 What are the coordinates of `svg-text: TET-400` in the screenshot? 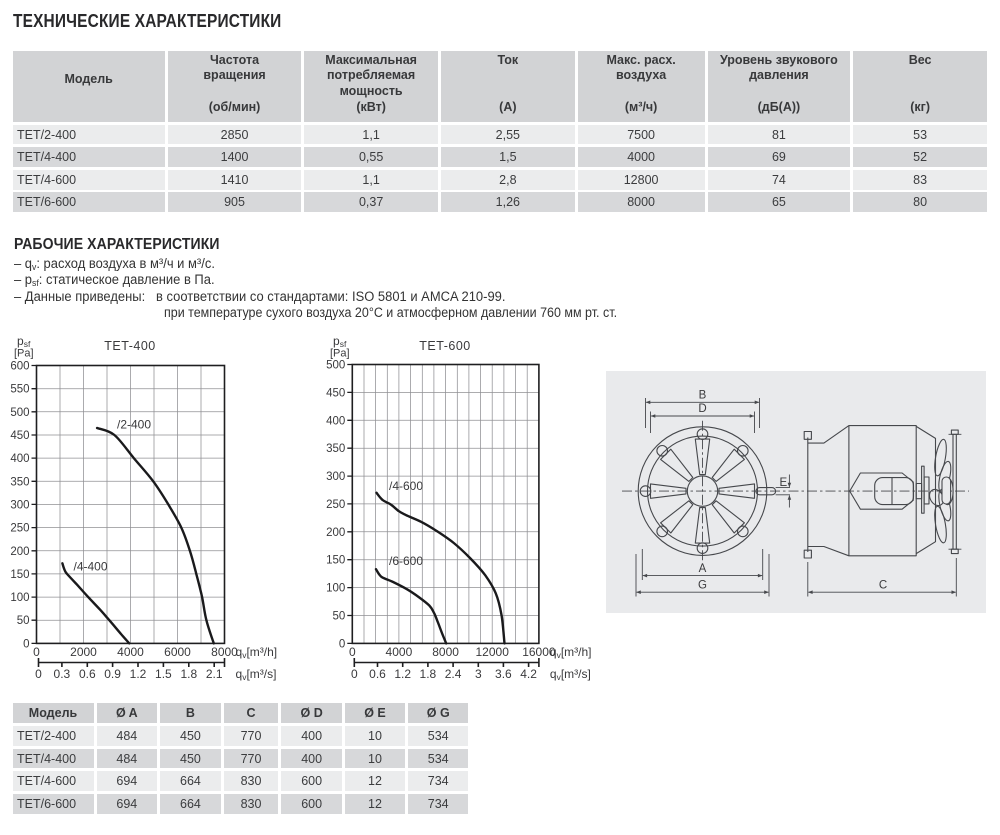 It's located at (129, 346).